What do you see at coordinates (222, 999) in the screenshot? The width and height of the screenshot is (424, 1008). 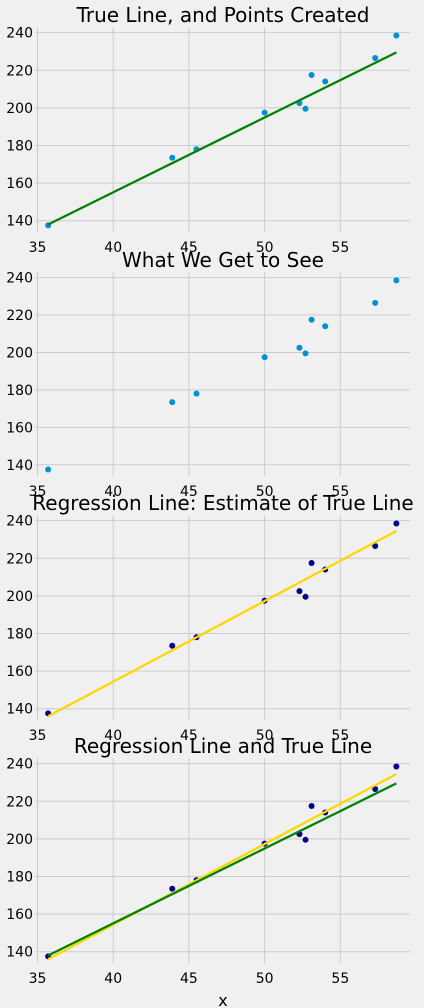 I see `x-axis-label: x` at bounding box center [222, 999].